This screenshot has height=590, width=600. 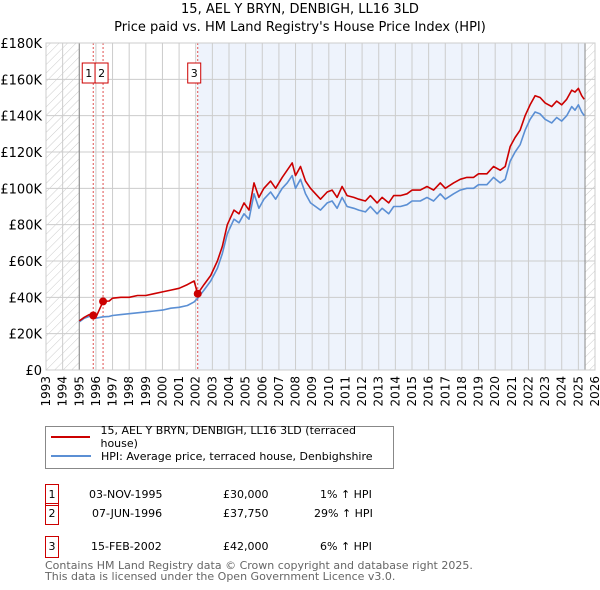 What do you see at coordinates (512, 391) in the screenshot?
I see `x-tick-label: 2021` at bounding box center [512, 391].